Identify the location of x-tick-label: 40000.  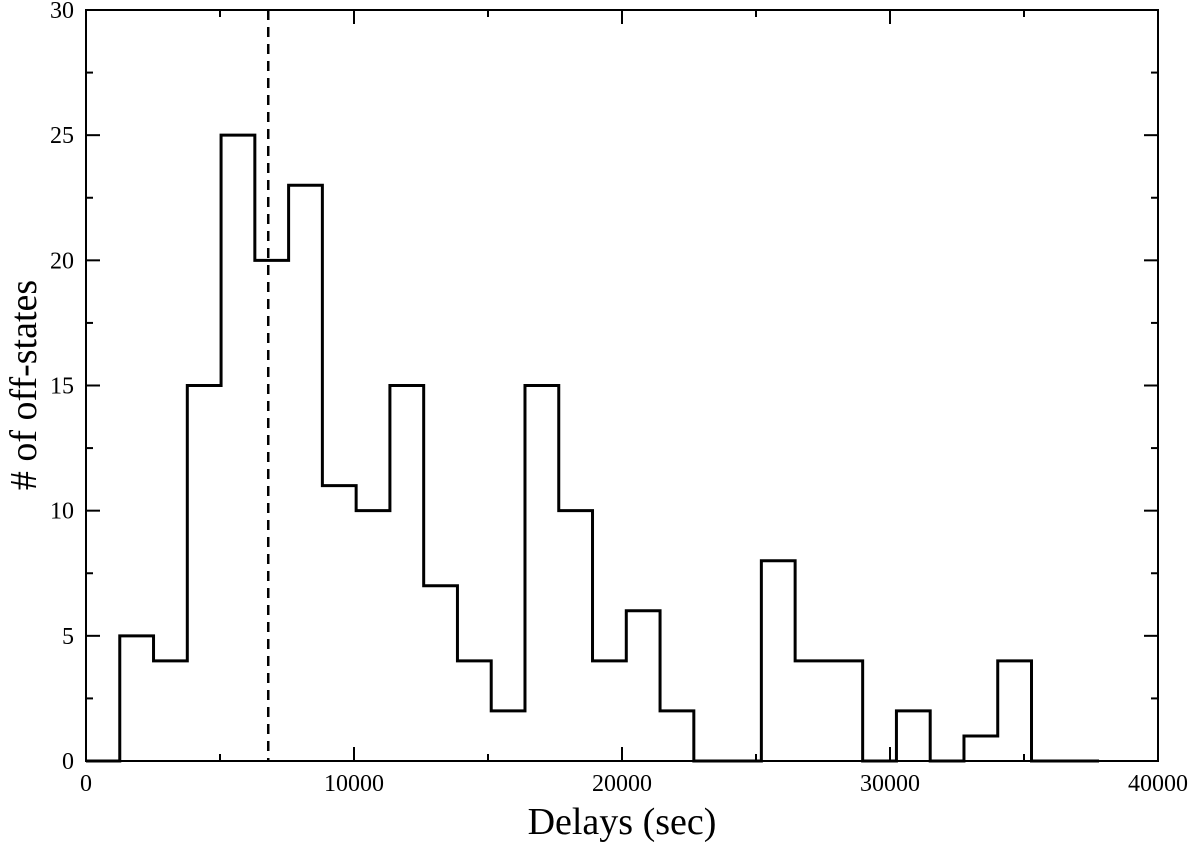
(1158, 784).